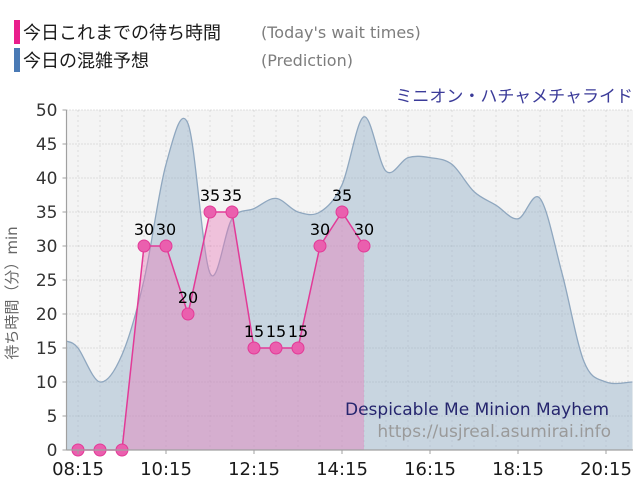  I want to click on y-tick-label: 40, so click(47, 179).